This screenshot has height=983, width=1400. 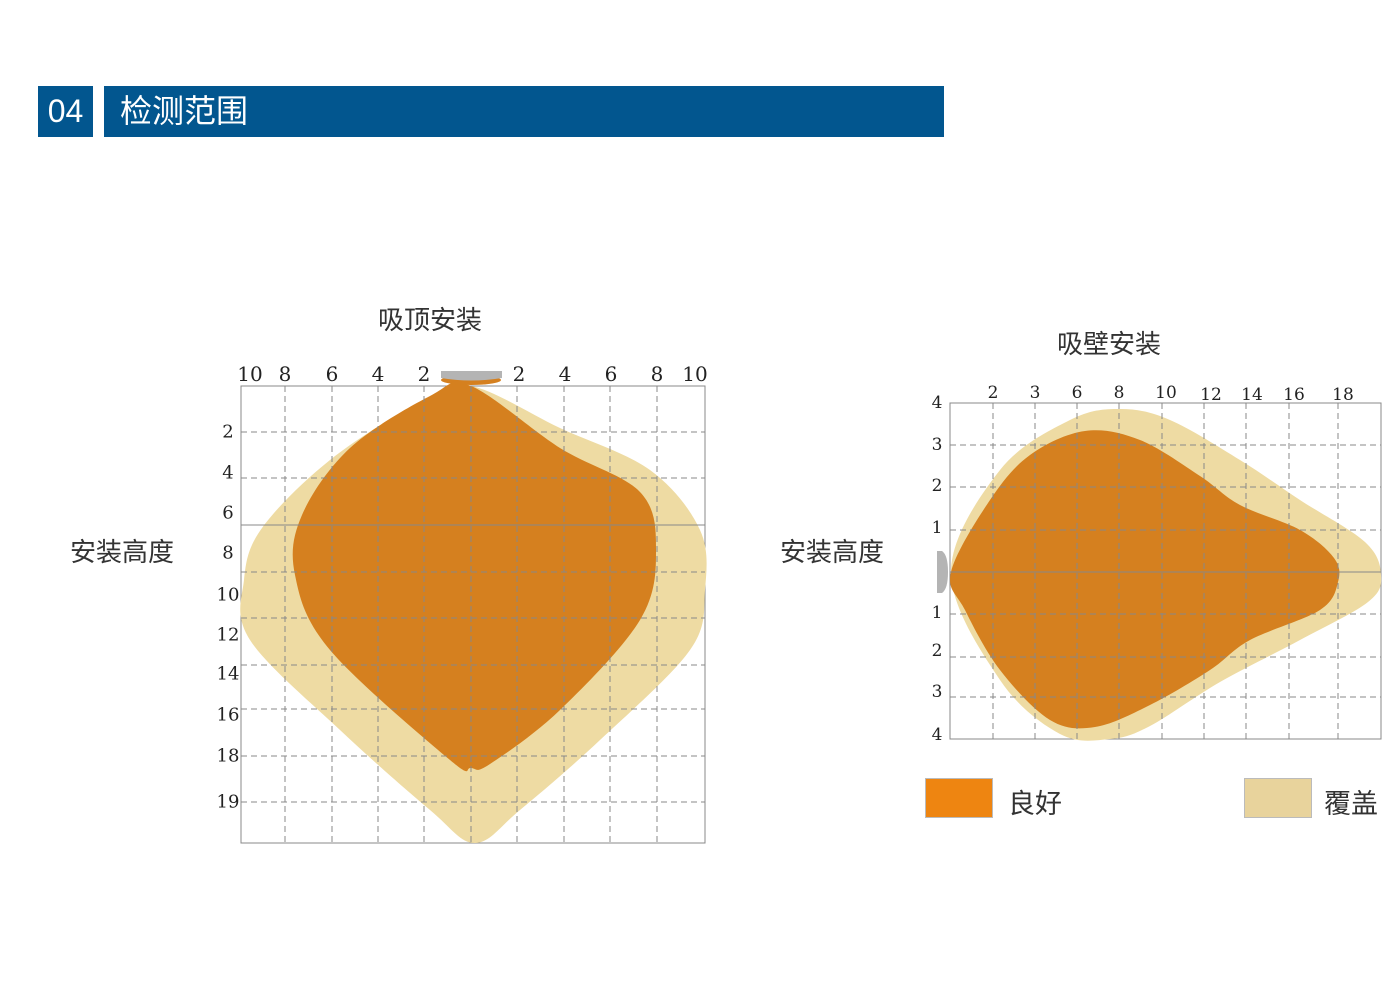 What do you see at coordinates (1145, 579) in the screenshot?
I see `wall-good-area` at bounding box center [1145, 579].